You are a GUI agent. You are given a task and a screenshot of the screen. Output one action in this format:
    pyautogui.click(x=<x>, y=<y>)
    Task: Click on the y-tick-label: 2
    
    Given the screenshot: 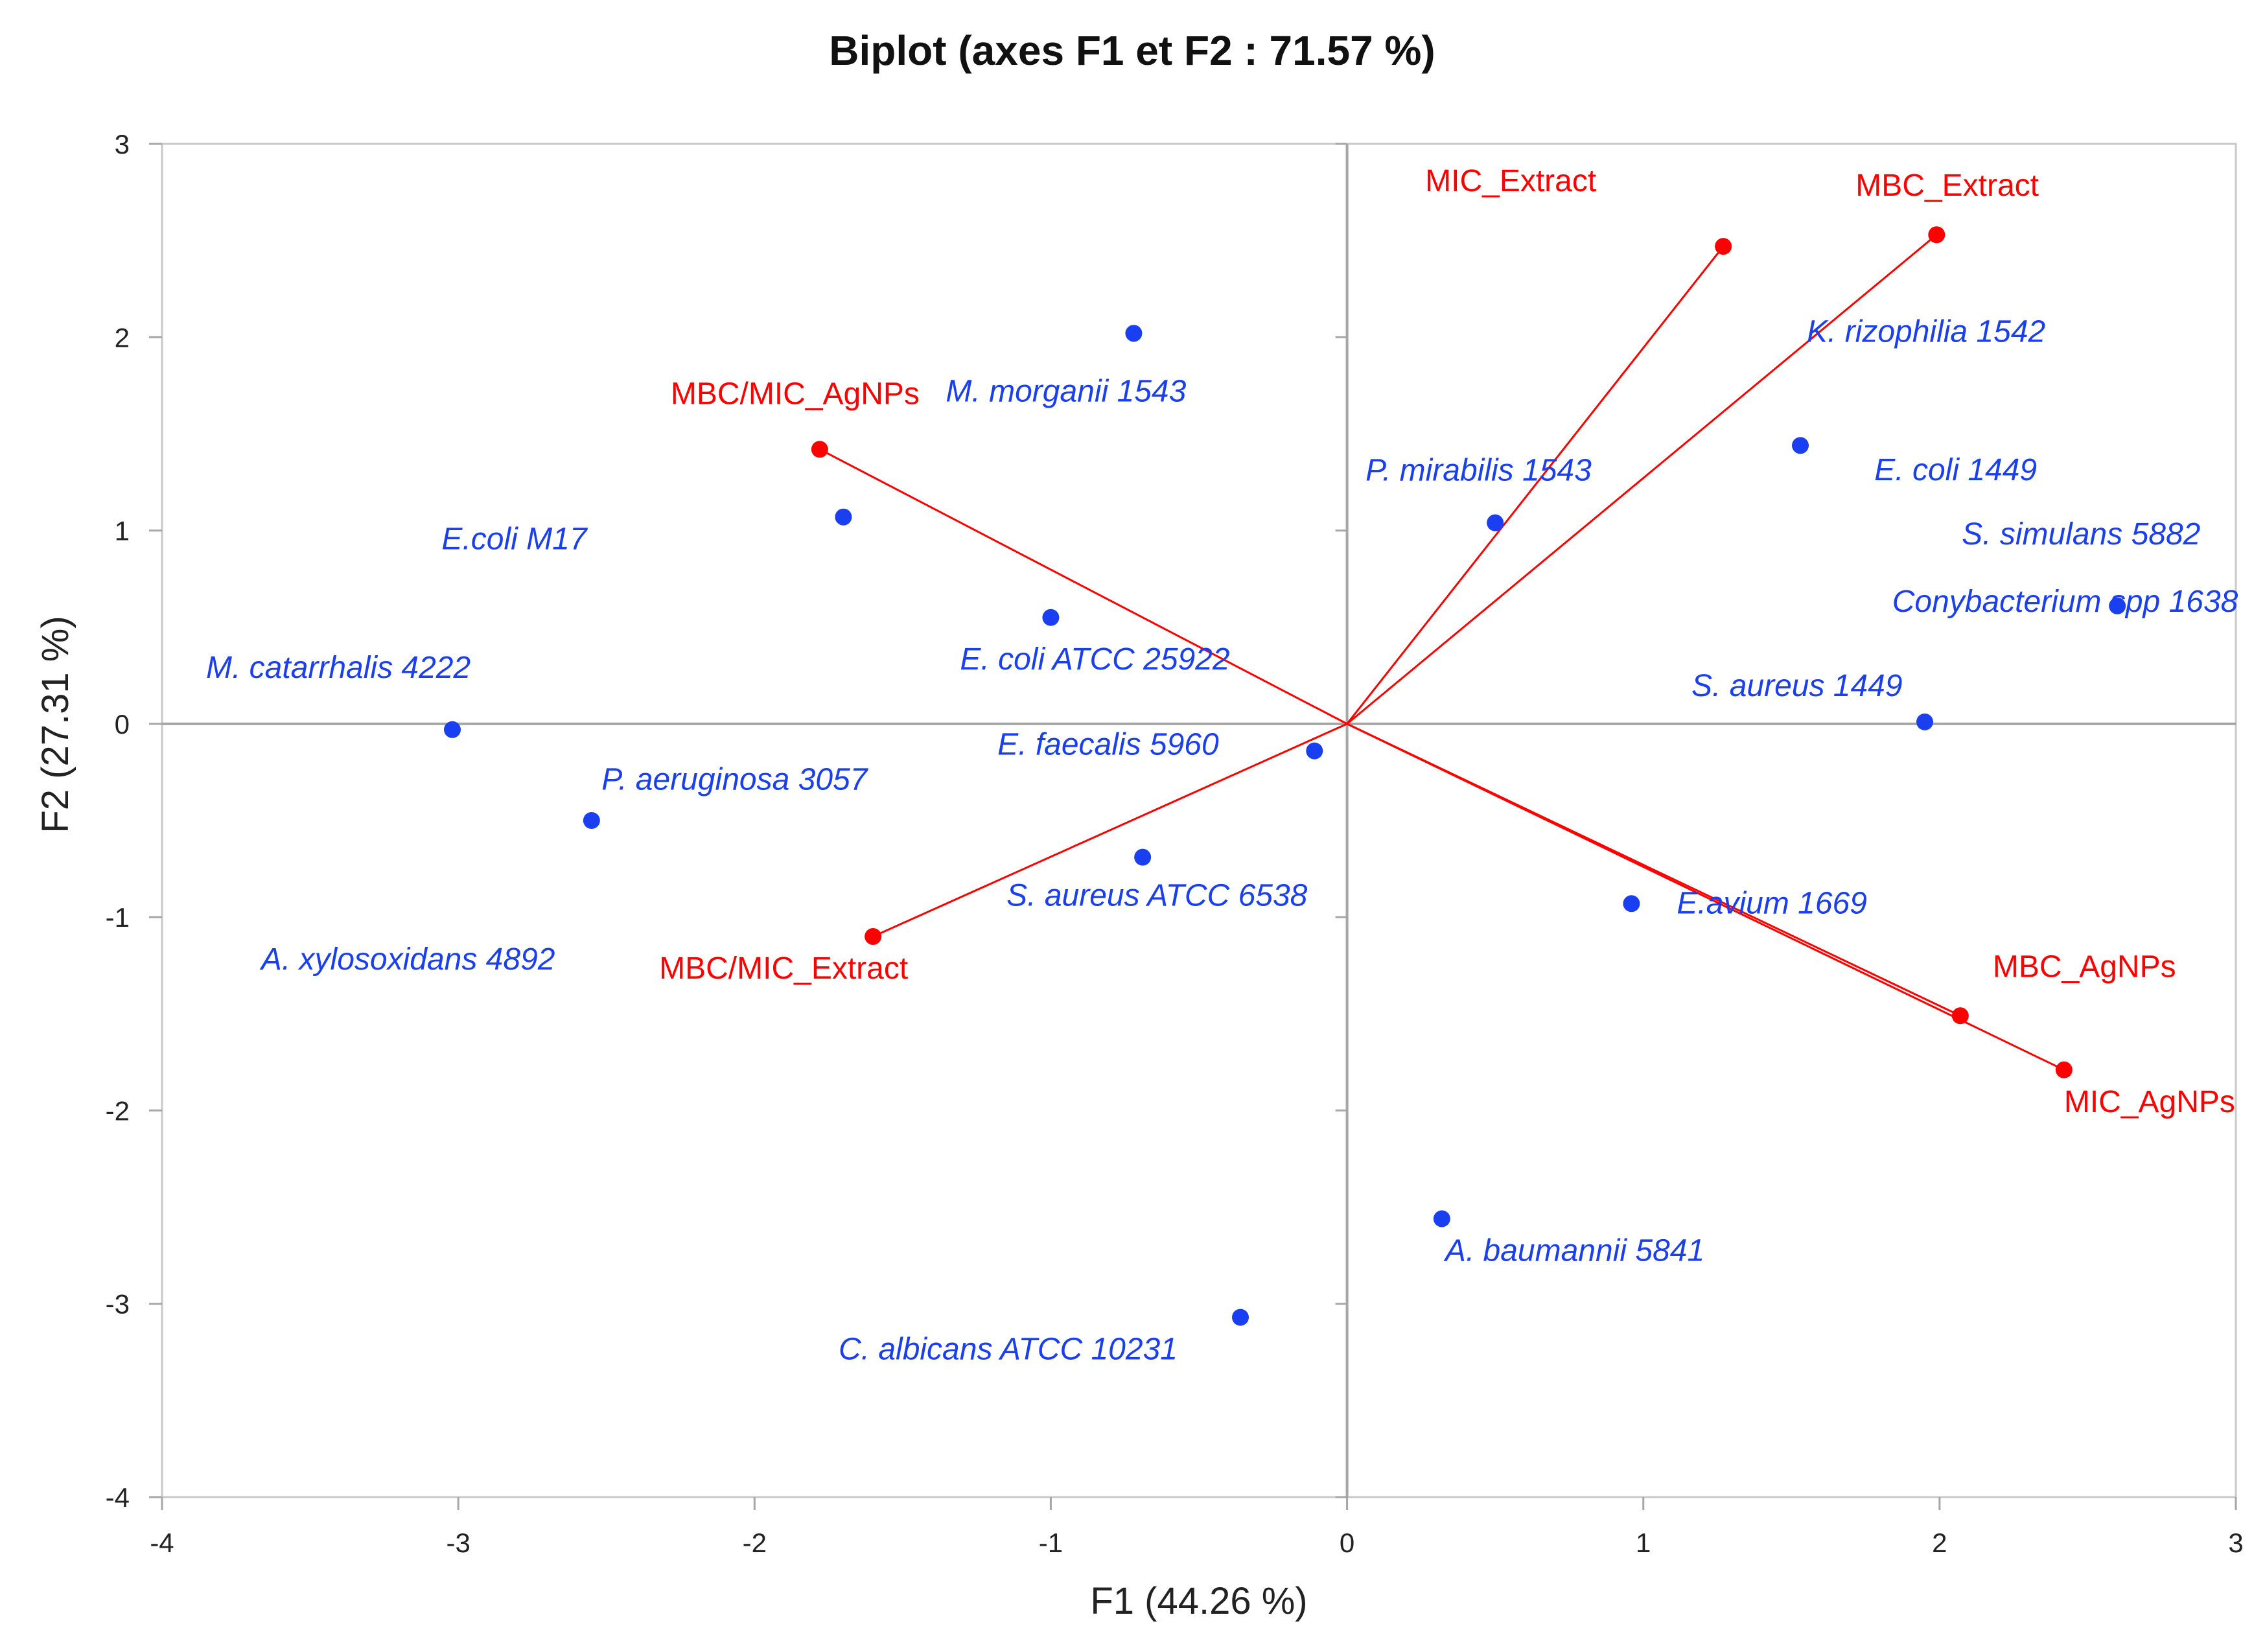 What is the action you would take?
    pyautogui.click(x=123, y=337)
    